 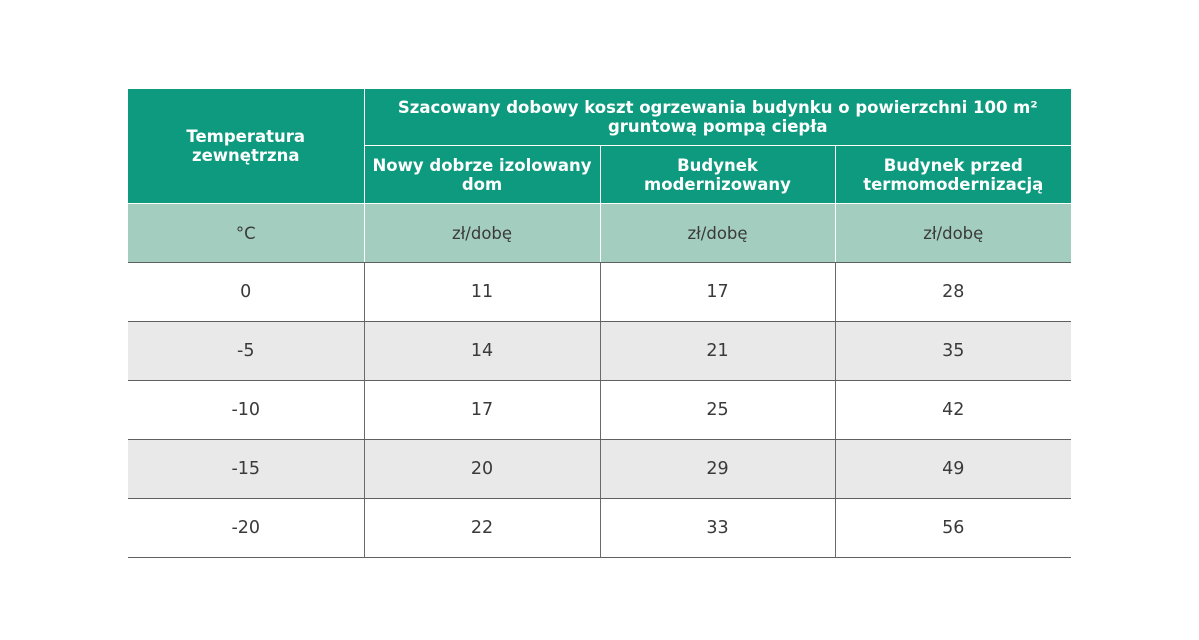 I want to click on temperature-cell: -10, so click(x=246, y=410).